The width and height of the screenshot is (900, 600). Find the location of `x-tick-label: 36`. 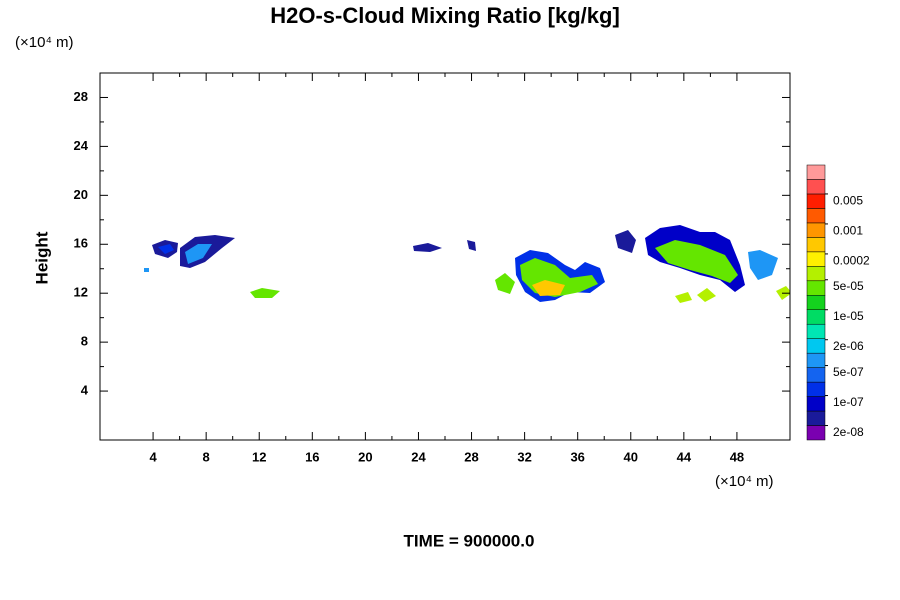

x-tick-label: 36 is located at coordinates (577, 456).